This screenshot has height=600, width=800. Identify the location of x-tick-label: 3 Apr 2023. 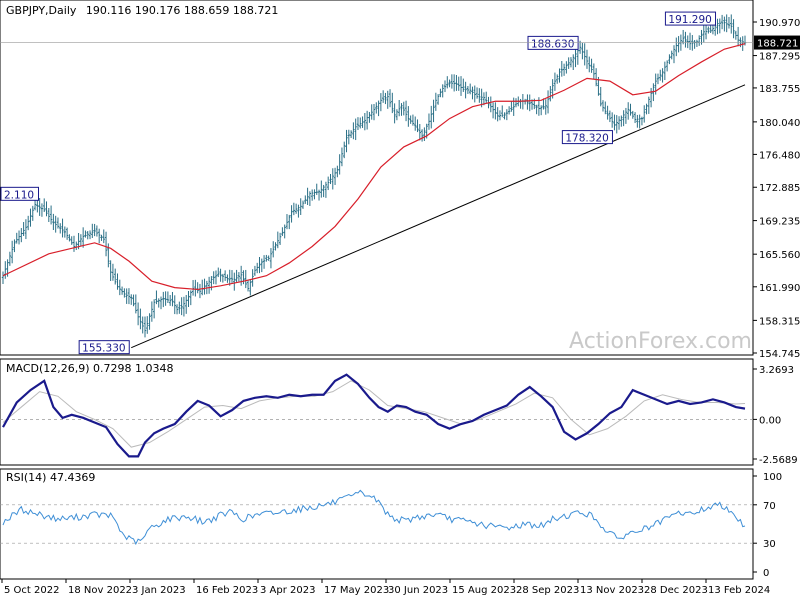
(287, 590).